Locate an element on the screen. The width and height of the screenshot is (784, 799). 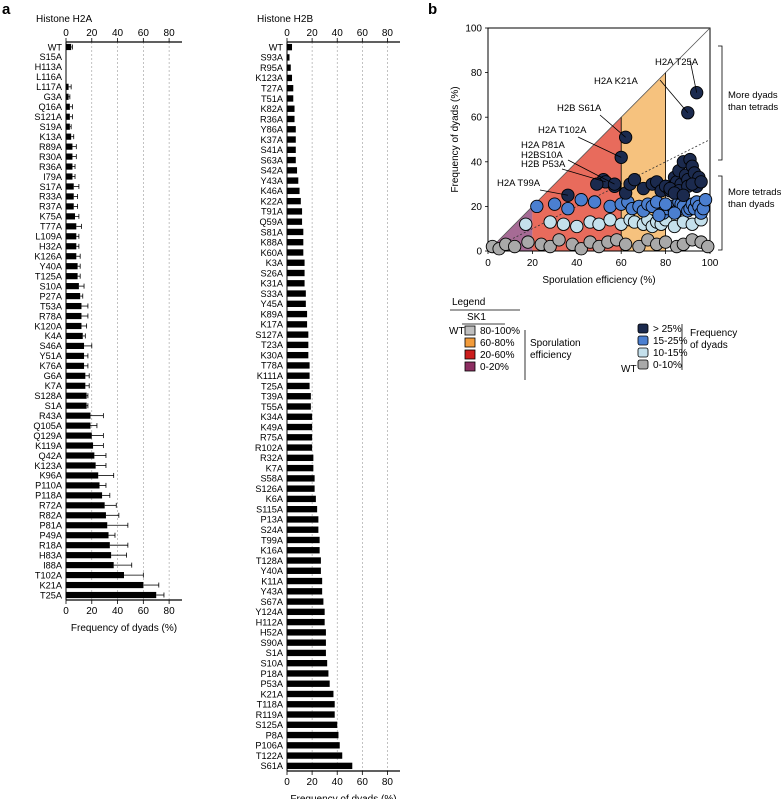
category-label: G3A is located at coordinates (53, 97).